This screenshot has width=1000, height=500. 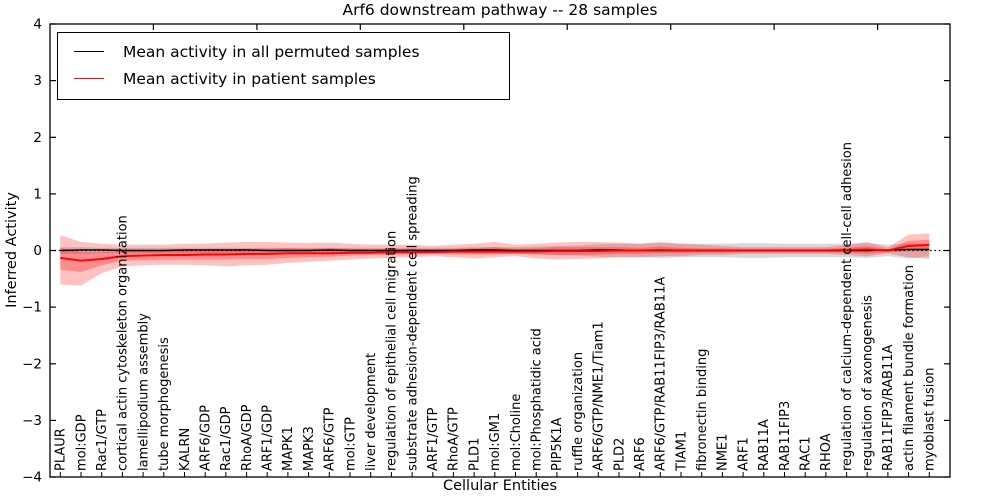 What do you see at coordinates (37, 251) in the screenshot?
I see `y-tick-label: 0` at bounding box center [37, 251].